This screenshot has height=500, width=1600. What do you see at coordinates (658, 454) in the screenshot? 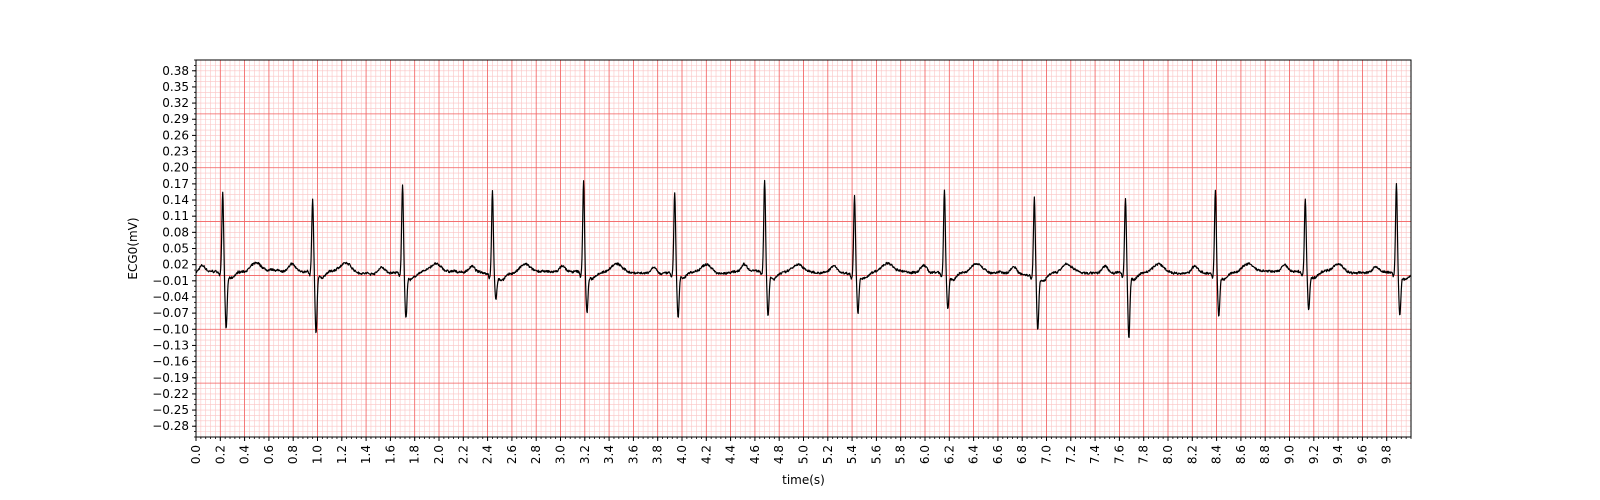
I see `x-tick-label: 3.8` at bounding box center [658, 454].